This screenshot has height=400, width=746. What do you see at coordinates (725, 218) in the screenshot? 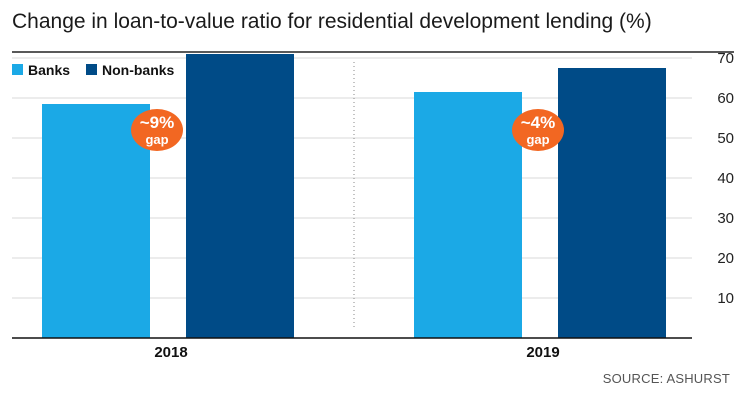
I see `y-tick-label: 30` at bounding box center [725, 218].